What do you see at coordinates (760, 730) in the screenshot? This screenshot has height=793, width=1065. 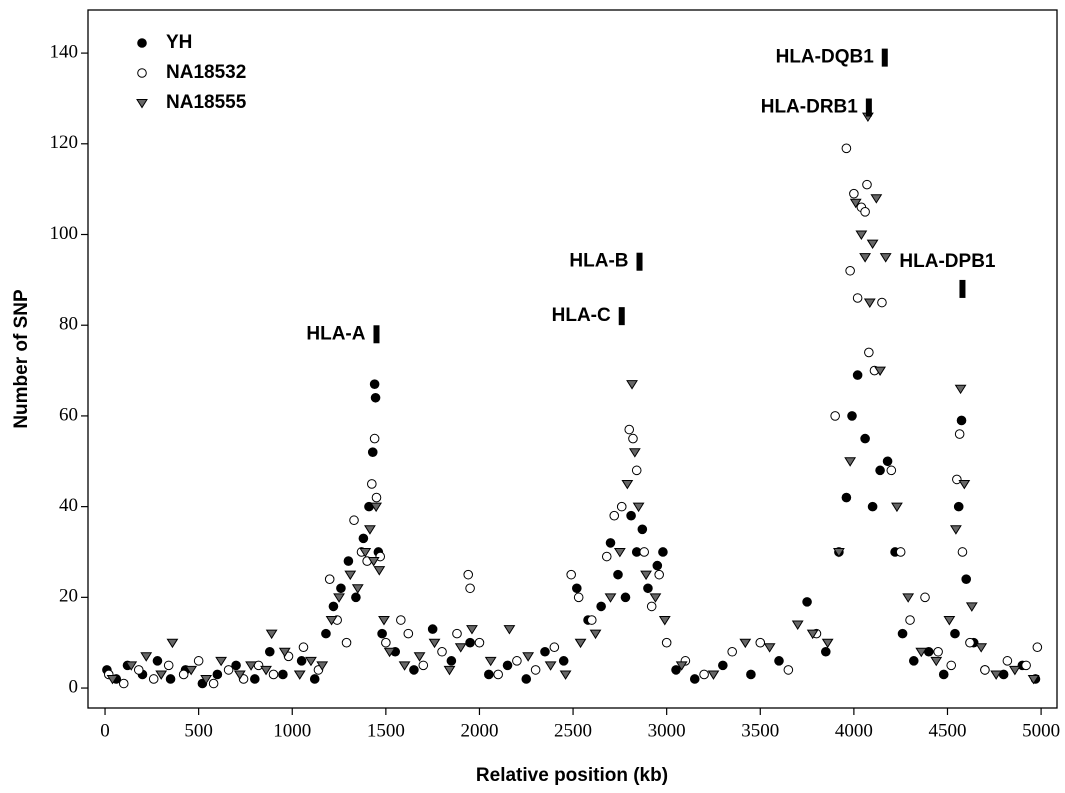 I see `x-tick-label: 3500` at bounding box center [760, 730].